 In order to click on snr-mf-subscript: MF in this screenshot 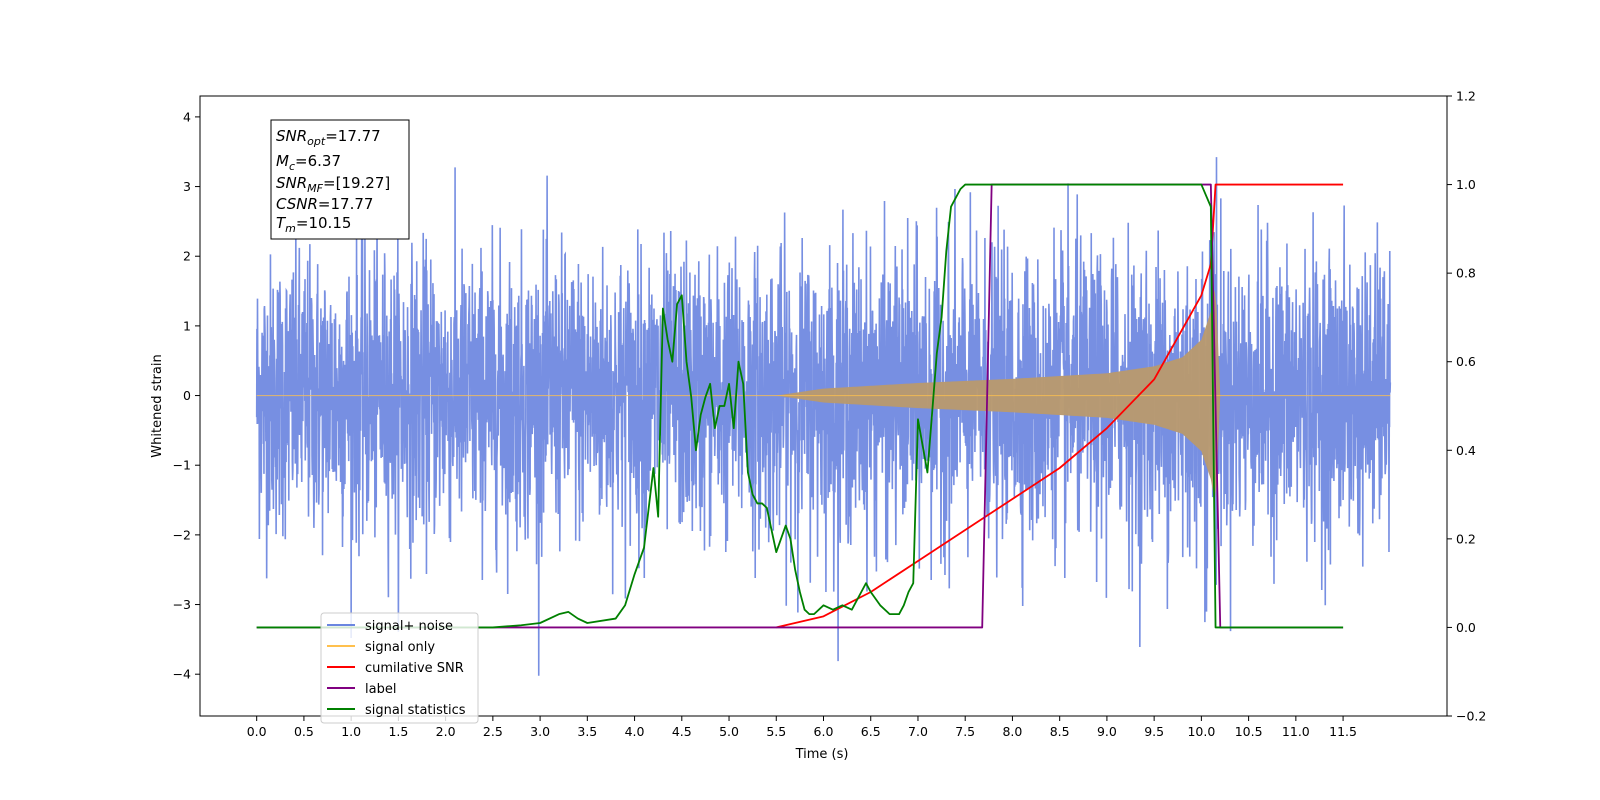, I will do `click(315, 188)`.